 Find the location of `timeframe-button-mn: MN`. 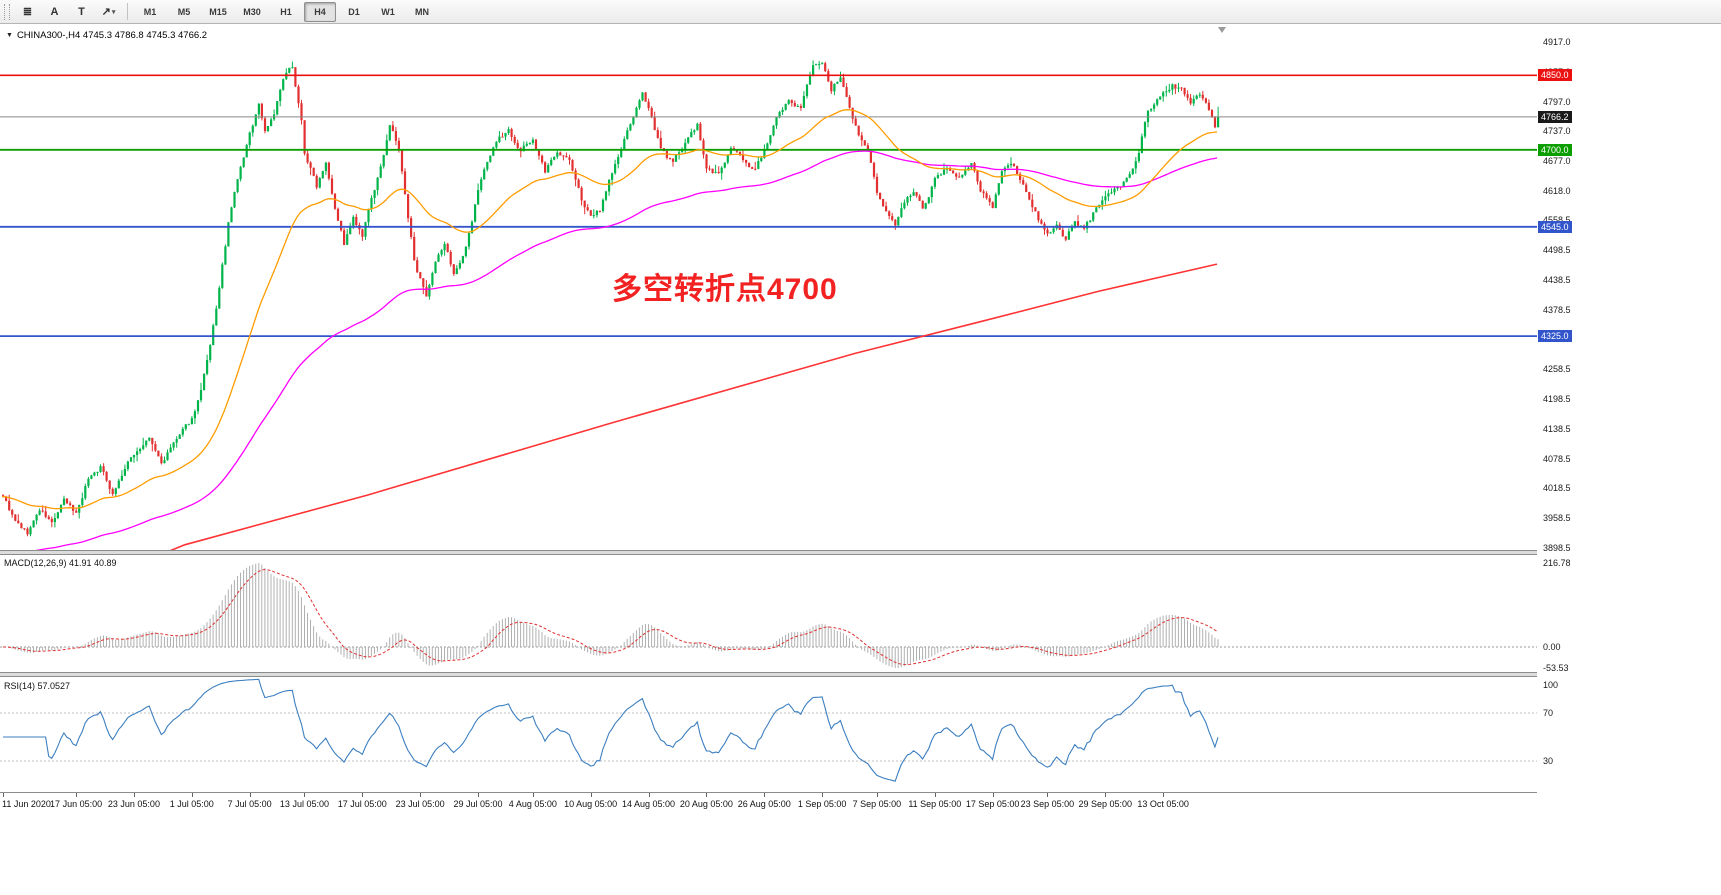

timeframe-button-mn: MN is located at coordinates (422, 11).